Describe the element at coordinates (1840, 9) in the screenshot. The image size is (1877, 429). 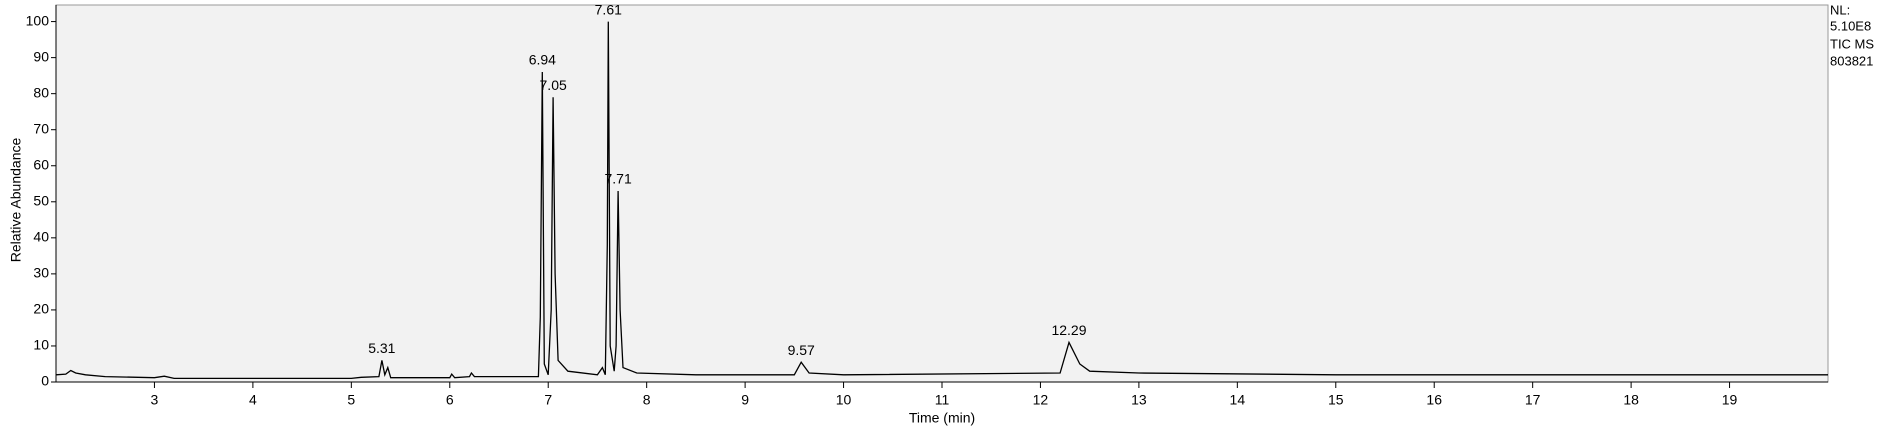
I see `info-text: NL:` at that location.